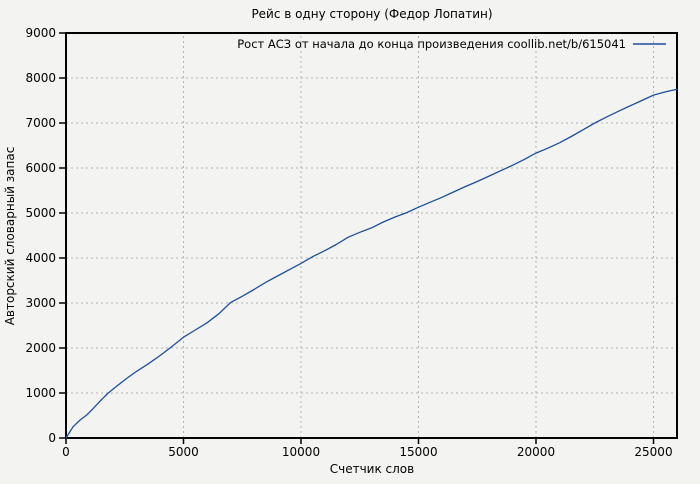 This screenshot has width=700, height=484. What do you see at coordinates (40, 123) in the screenshot?
I see `y-tick-label: 7000` at bounding box center [40, 123].